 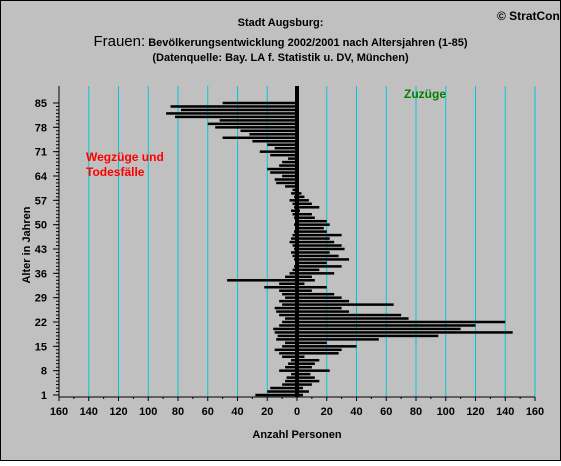 What do you see at coordinates (41, 226) in the screenshot?
I see `y-tick-label: 50` at bounding box center [41, 226].